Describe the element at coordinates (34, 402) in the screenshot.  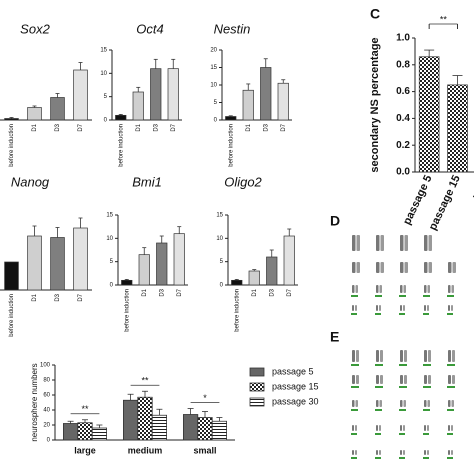
I see `y-axis-label: neurosphere numbers` at that location.